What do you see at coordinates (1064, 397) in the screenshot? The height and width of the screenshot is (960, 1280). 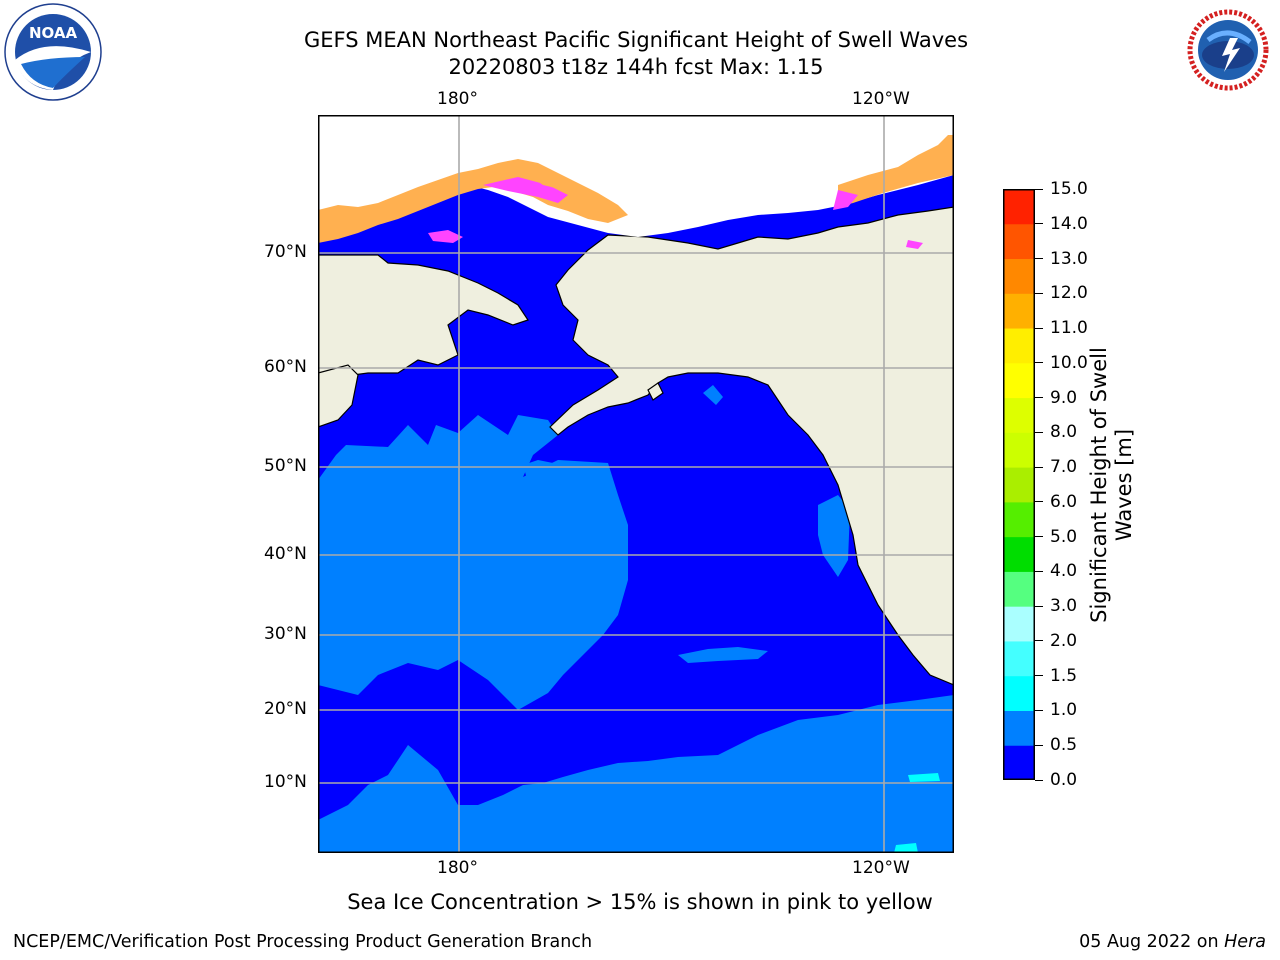 I see `colorbar-tick-label: 9.0` at bounding box center [1064, 397].